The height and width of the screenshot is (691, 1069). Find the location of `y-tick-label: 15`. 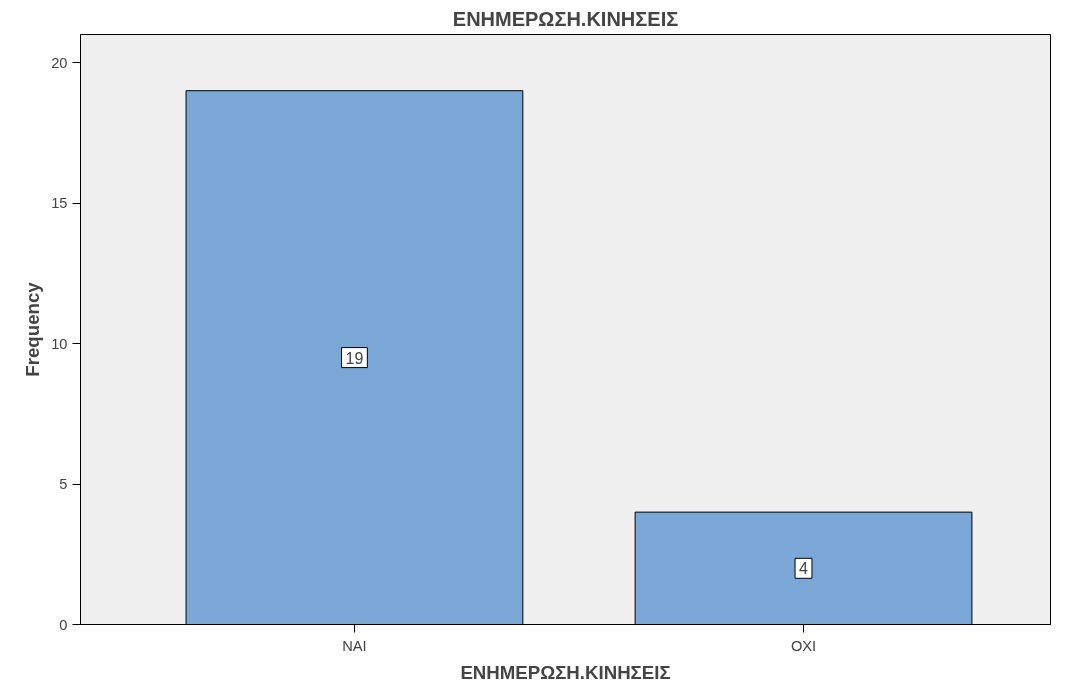

y-tick-label: 15 is located at coordinates (59, 203).